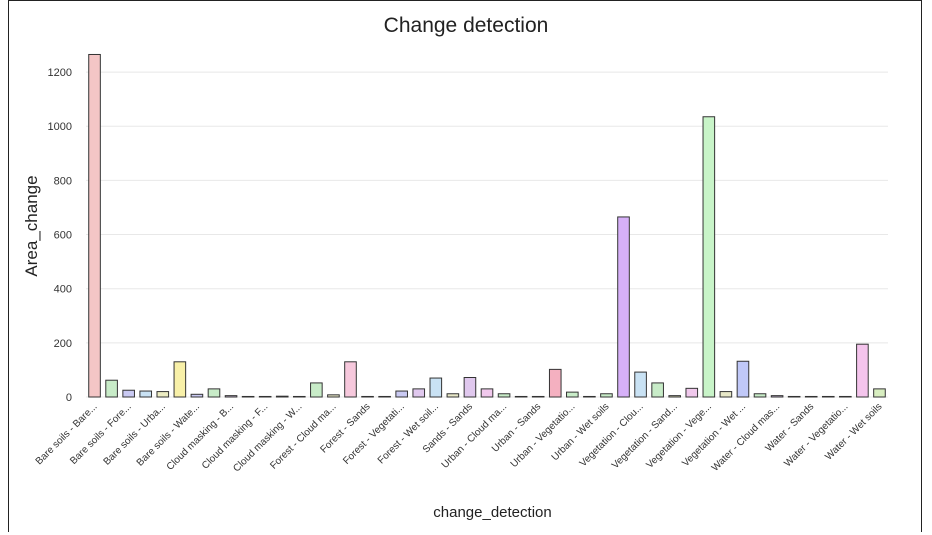 The image size is (932, 535). I want to click on chart-title: Change detection, so click(466, 25).